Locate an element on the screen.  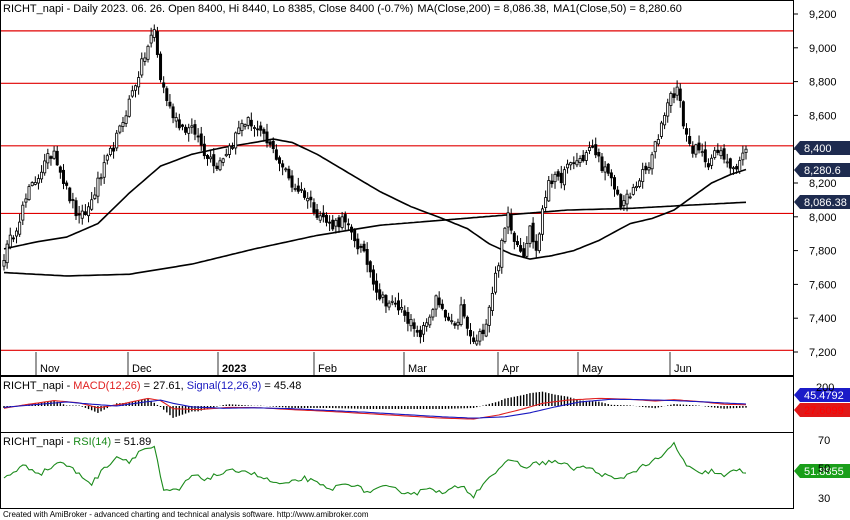
price-tag: 8,280.6 is located at coordinates (822, 171).